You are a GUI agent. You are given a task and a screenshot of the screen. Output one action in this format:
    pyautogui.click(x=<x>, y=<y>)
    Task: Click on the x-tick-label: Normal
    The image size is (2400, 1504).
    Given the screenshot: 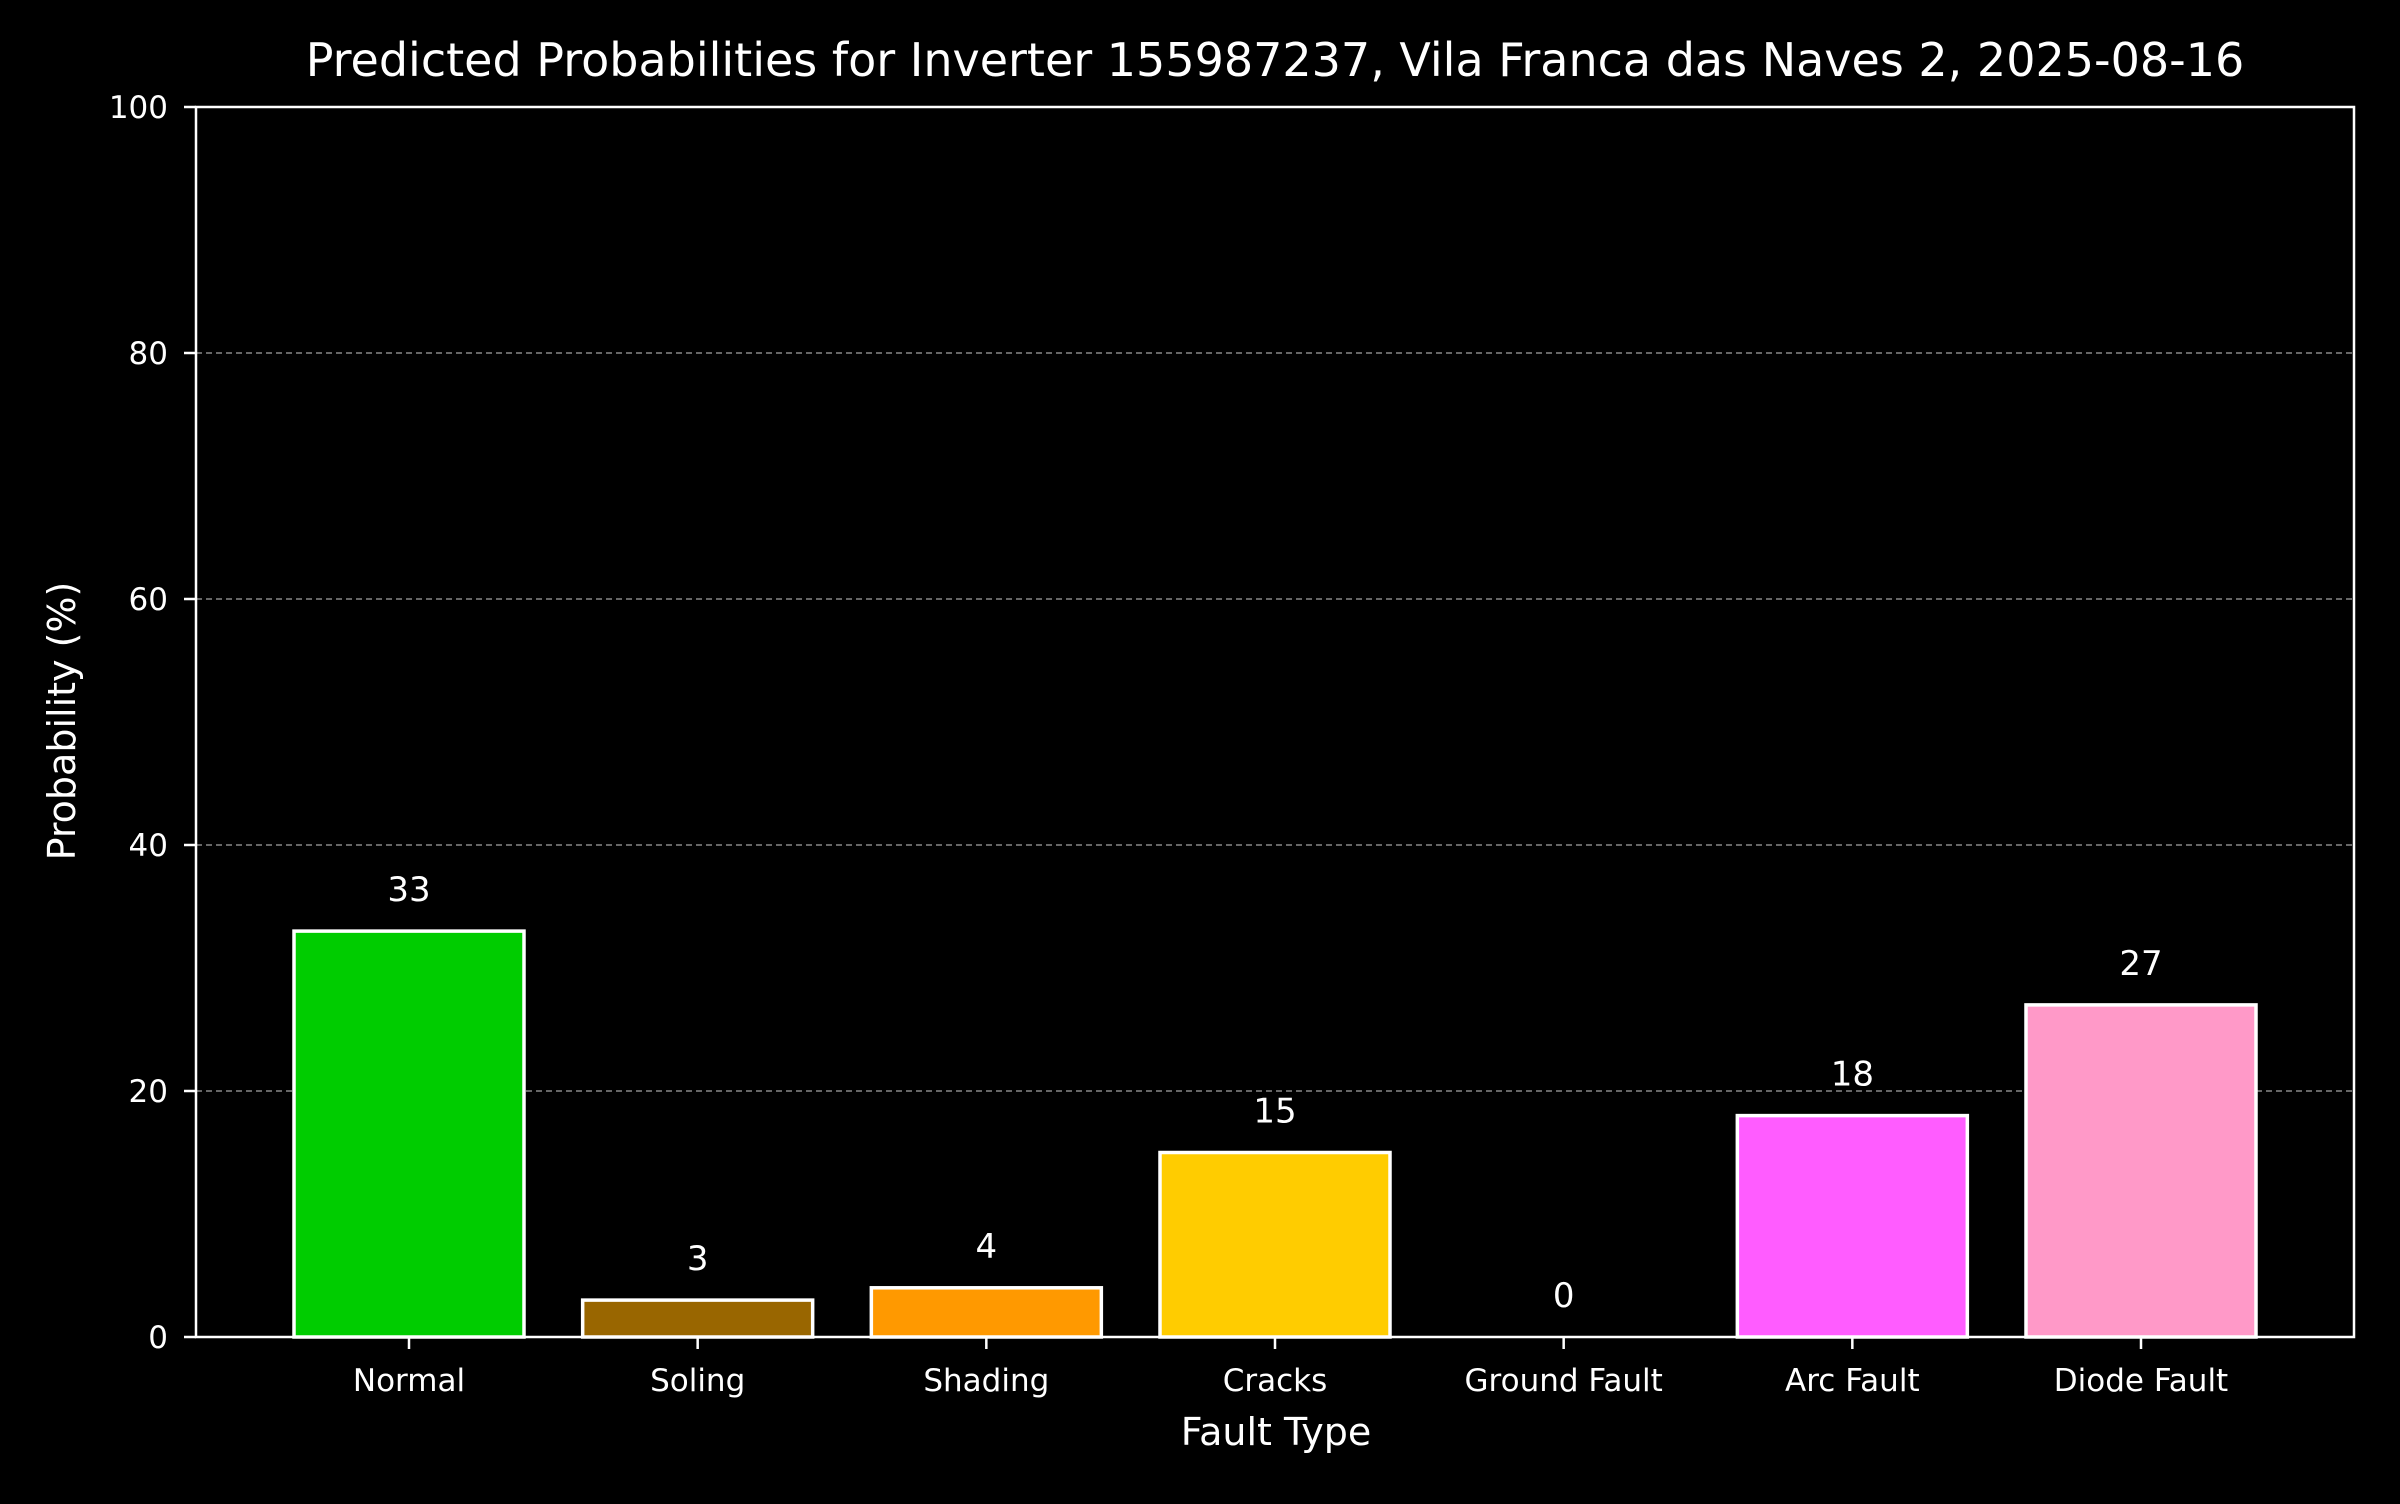 What is the action you would take?
    pyautogui.click(x=409, y=1381)
    